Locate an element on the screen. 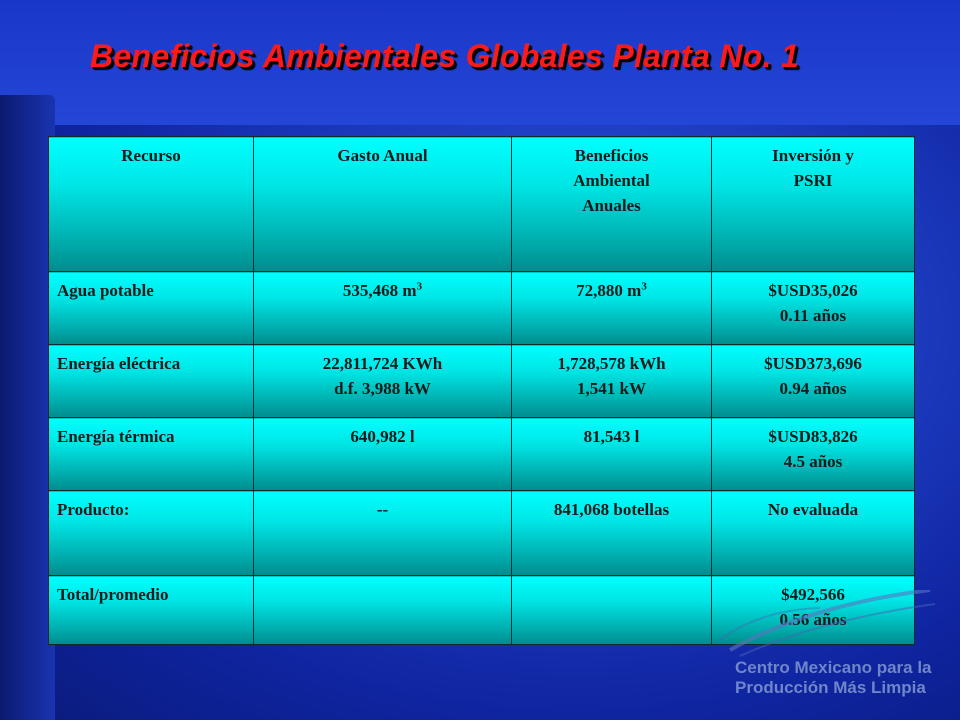 The image size is (960, 720). header-inversion-line2: PSRI is located at coordinates (813, 180).